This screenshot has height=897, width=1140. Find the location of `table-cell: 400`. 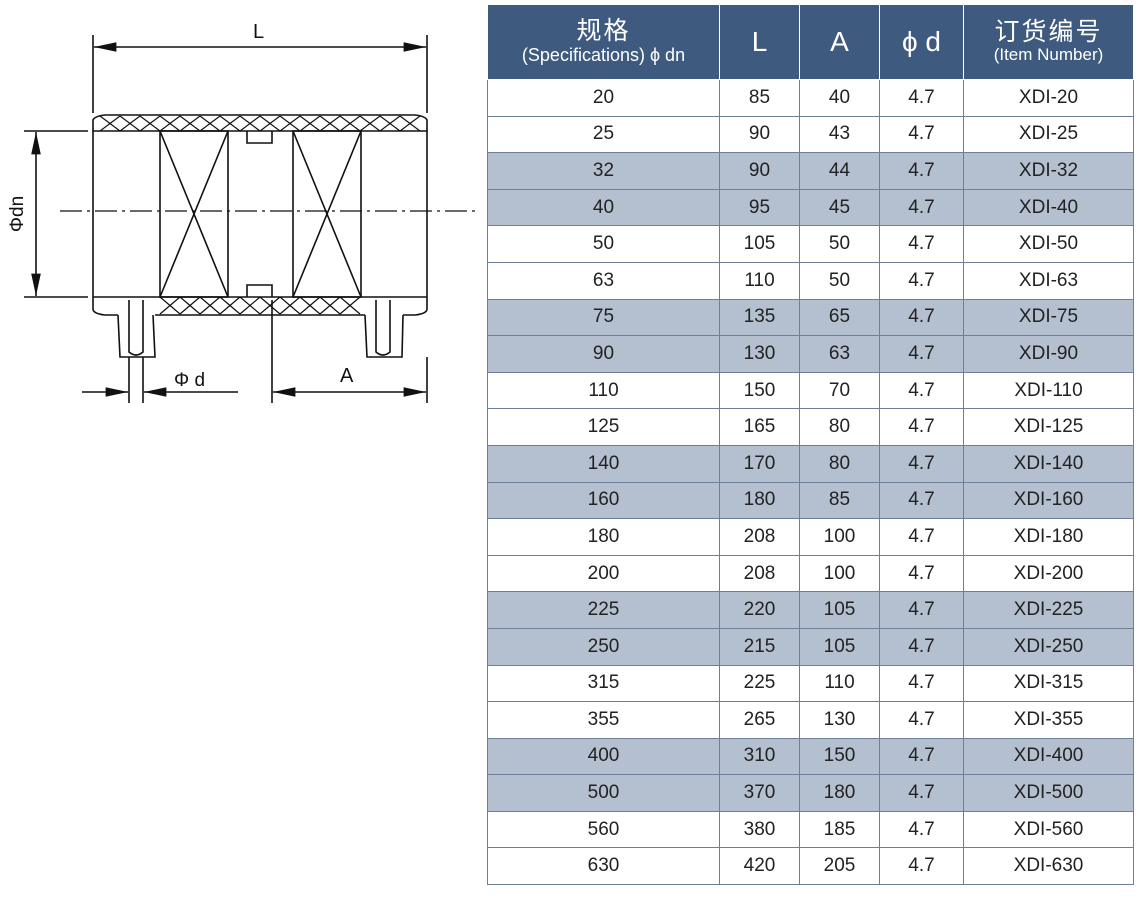

table-cell: 400 is located at coordinates (603, 756).